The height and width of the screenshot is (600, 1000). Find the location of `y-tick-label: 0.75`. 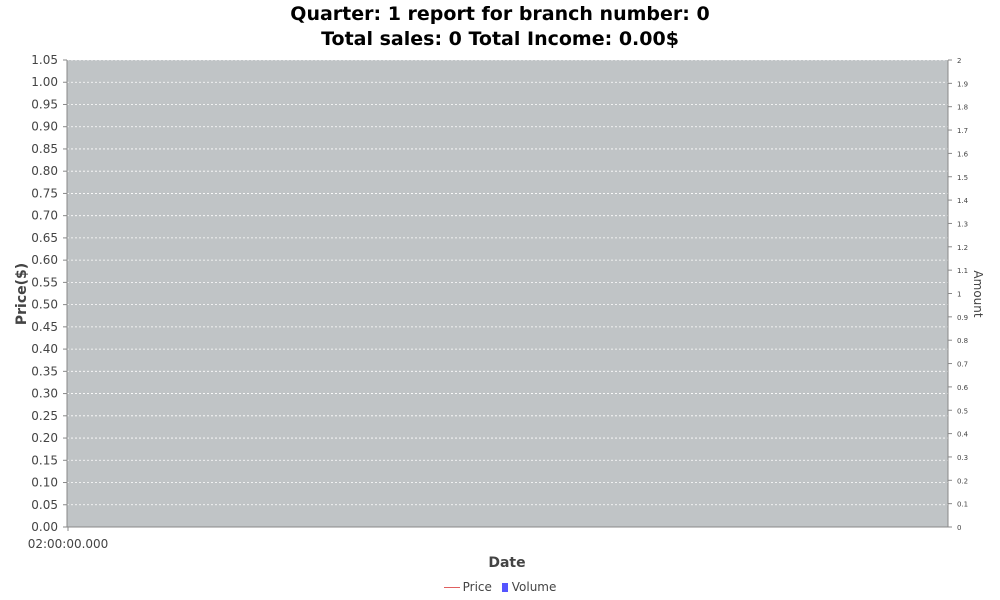

y-tick-label: 0.75 is located at coordinates (44, 193).